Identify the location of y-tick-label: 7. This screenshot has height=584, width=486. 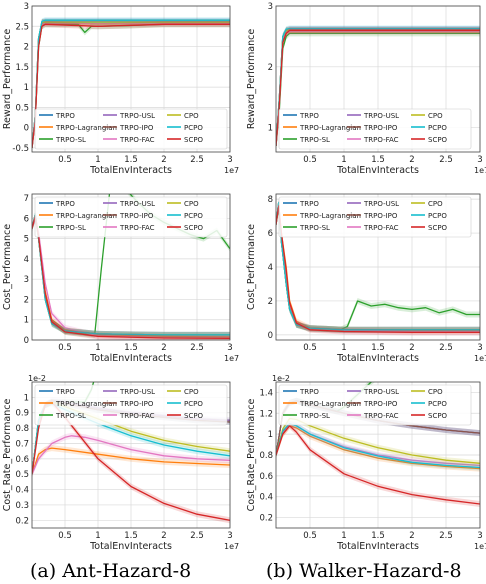
(26, 199).